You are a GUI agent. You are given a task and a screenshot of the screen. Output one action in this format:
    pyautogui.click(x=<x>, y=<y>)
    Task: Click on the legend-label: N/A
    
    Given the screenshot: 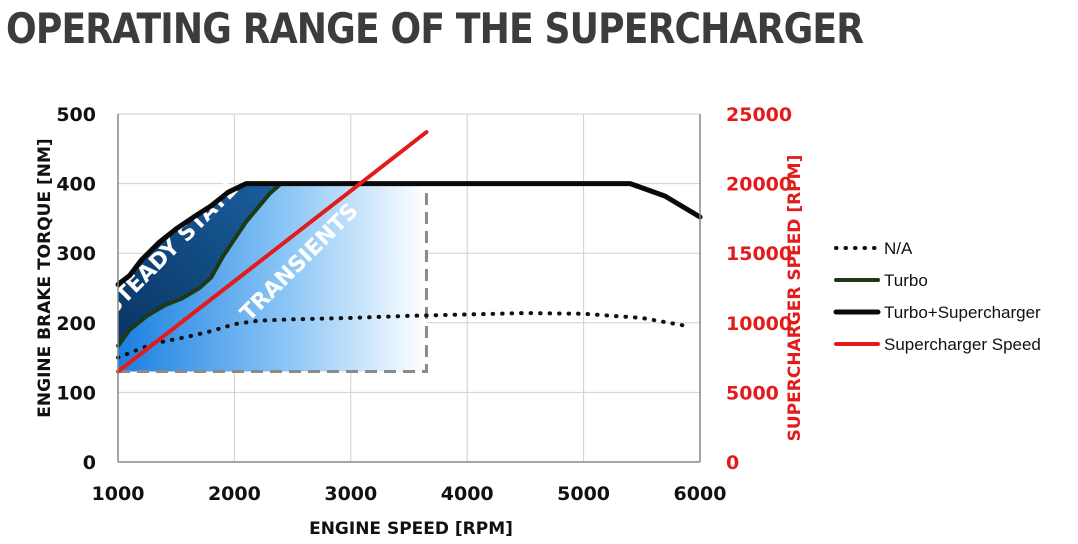 What is the action you would take?
    pyautogui.click(x=898, y=248)
    